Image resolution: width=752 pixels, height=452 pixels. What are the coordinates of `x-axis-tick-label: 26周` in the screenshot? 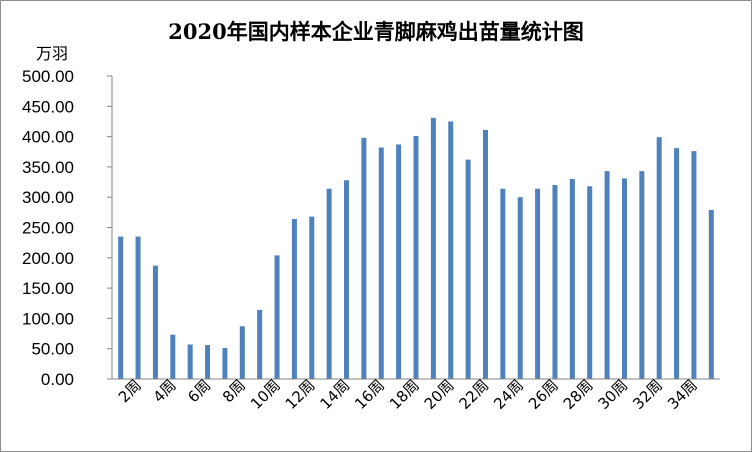 It's located at (543, 394).